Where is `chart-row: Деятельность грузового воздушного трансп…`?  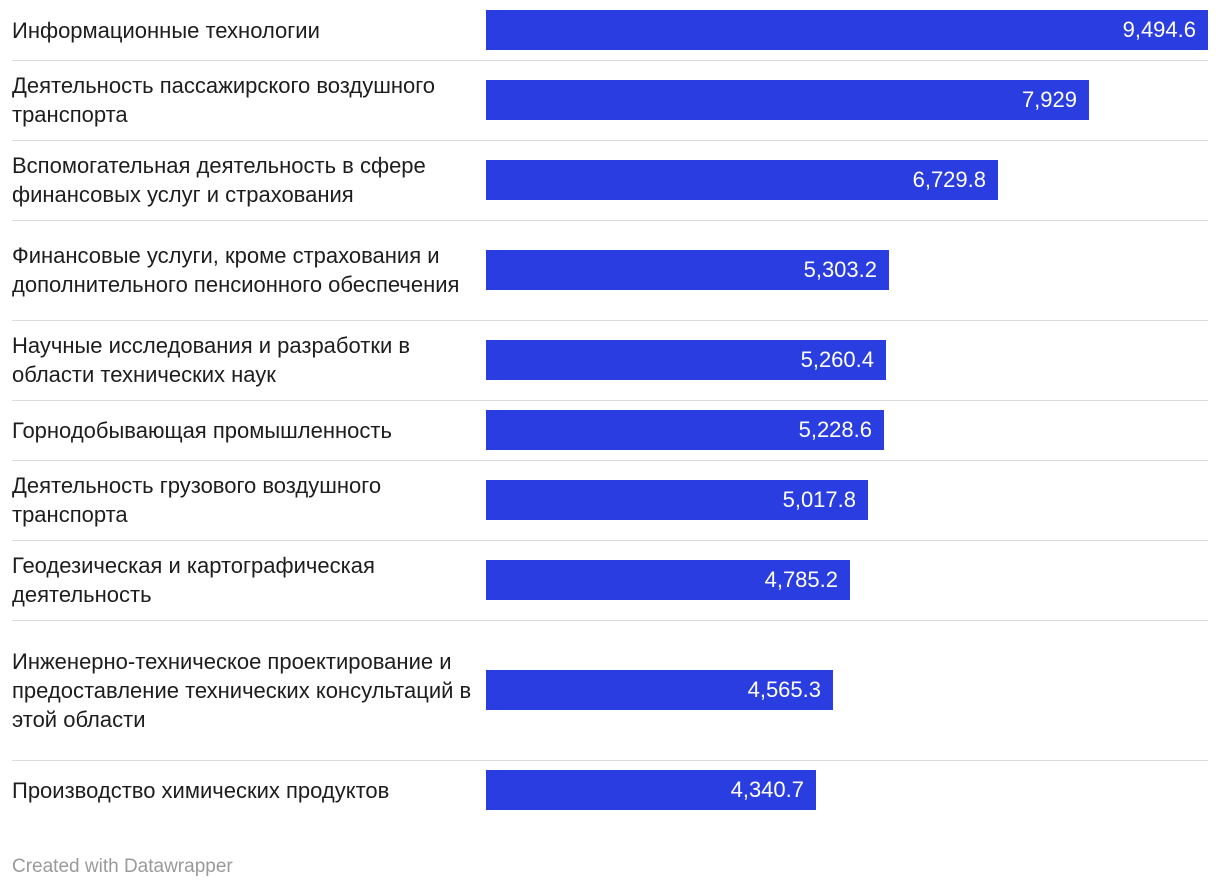
chart-row: Деятельность грузового воздушного трансп… is located at coordinates (610, 500).